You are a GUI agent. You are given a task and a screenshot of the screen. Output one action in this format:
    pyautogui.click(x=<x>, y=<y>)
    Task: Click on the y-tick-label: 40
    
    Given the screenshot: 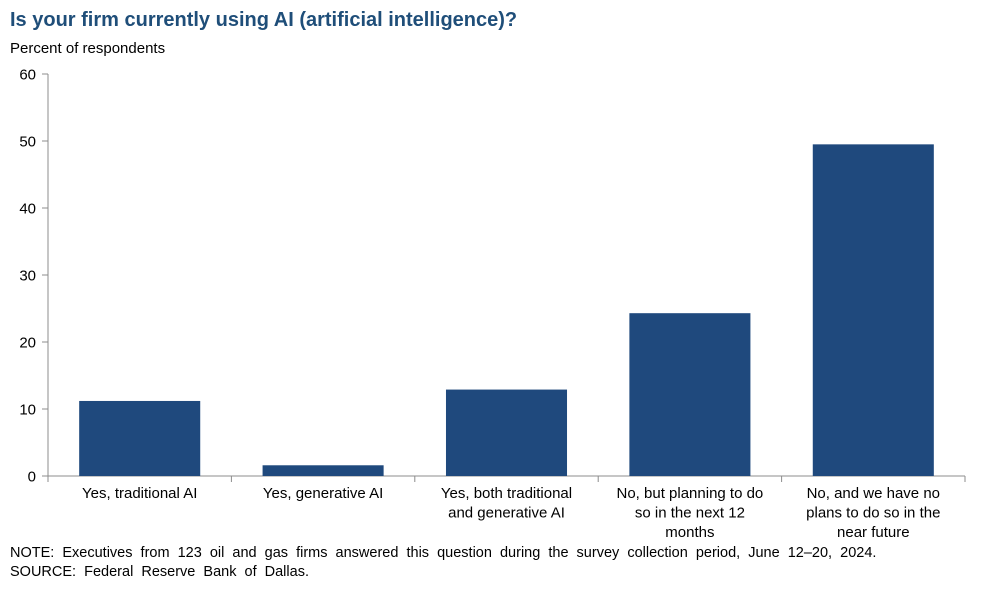 What is the action you would take?
    pyautogui.click(x=27, y=209)
    